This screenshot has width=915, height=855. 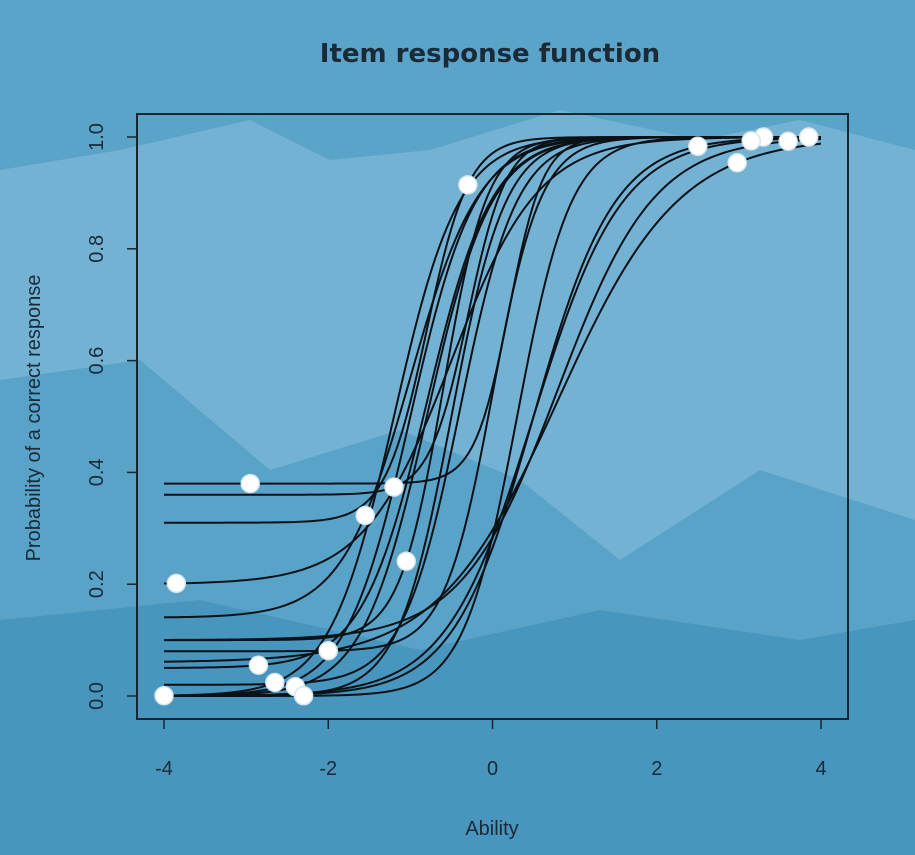 I want to click on y-tick-label: 0.8, so click(x=97, y=249).